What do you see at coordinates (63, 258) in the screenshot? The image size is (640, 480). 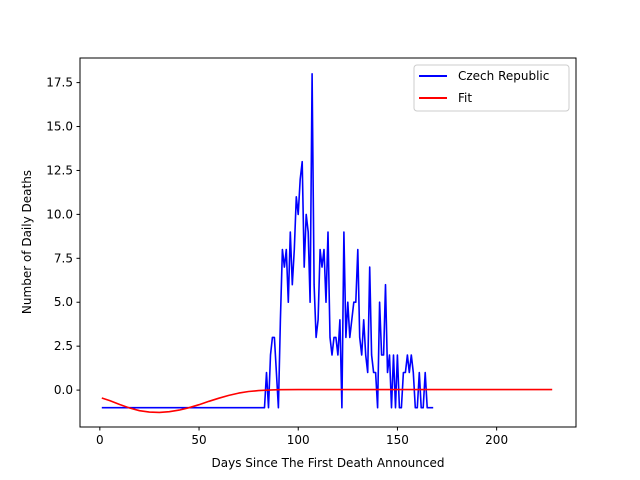 I see `y-tick-label: 7.5` at bounding box center [63, 258].